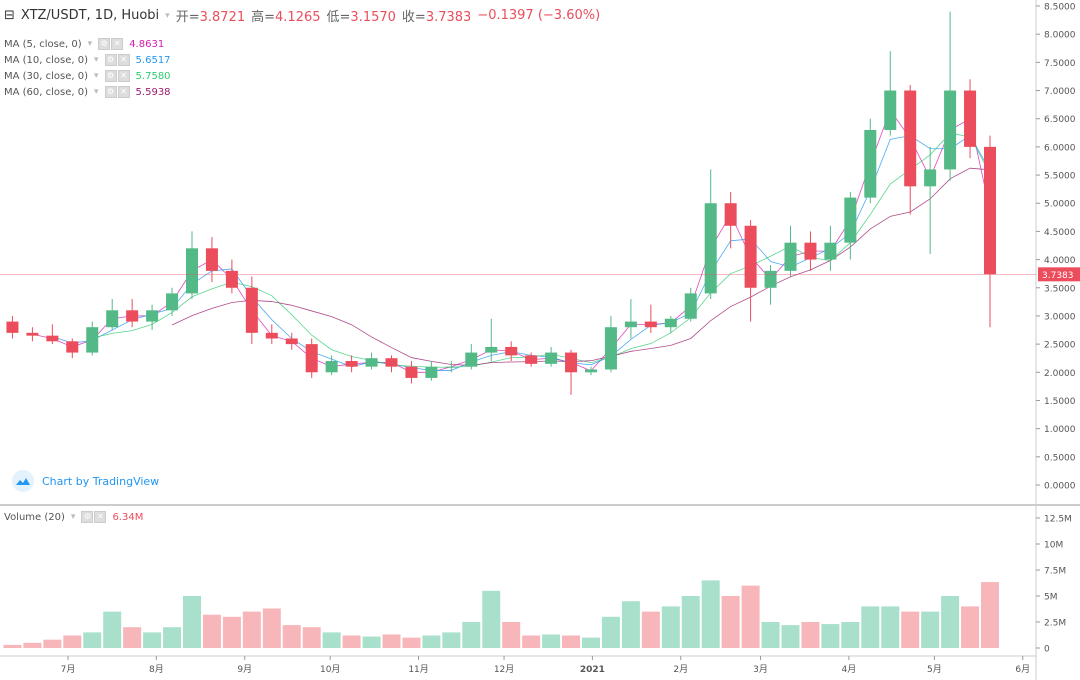 Image resolution: width=1080 pixels, height=680 pixels. I want to click on y-tick-label: 7.5000, so click(1060, 64).